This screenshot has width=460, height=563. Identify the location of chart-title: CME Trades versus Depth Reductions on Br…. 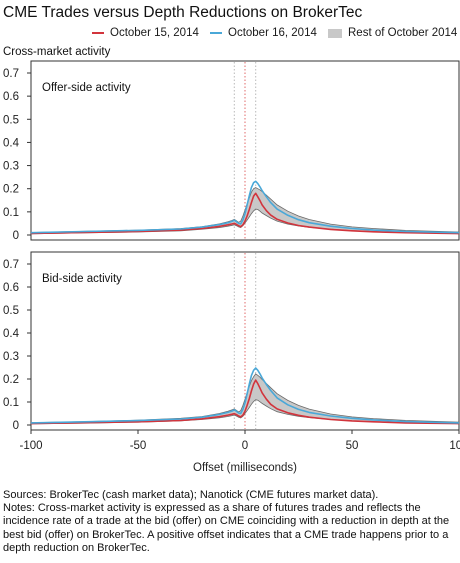
(183, 12).